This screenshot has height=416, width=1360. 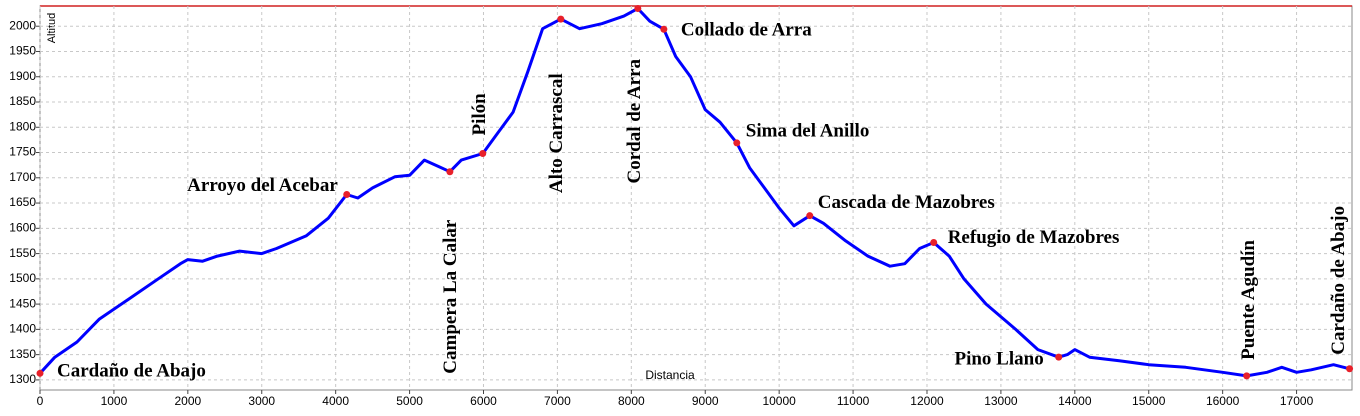 What do you see at coordinates (114, 401) in the screenshot?
I see `x-tick-label: 1000` at bounding box center [114, 401].